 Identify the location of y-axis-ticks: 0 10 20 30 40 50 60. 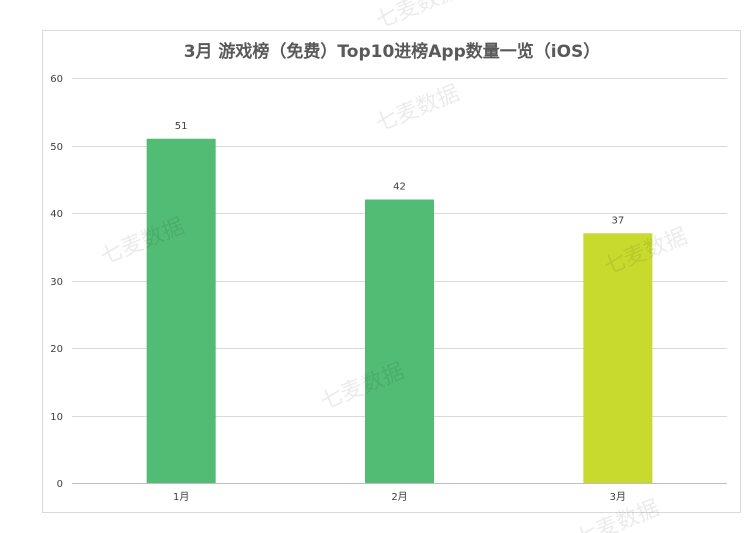
(56, 282).